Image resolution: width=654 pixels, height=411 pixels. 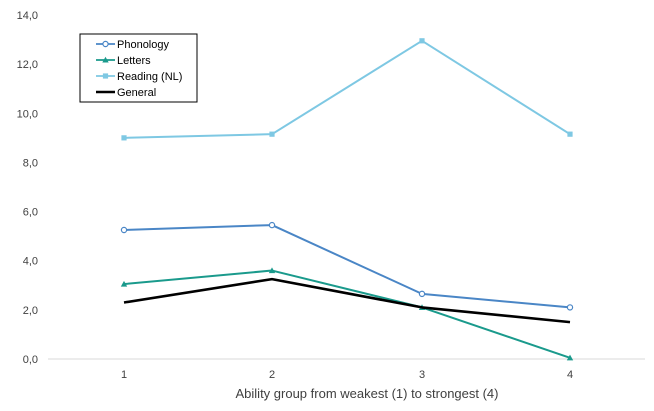 What do you see at coordinates (570, 375) in the screenshot?
I see `x-tick-label: 4` at bounding box center [570, 375].